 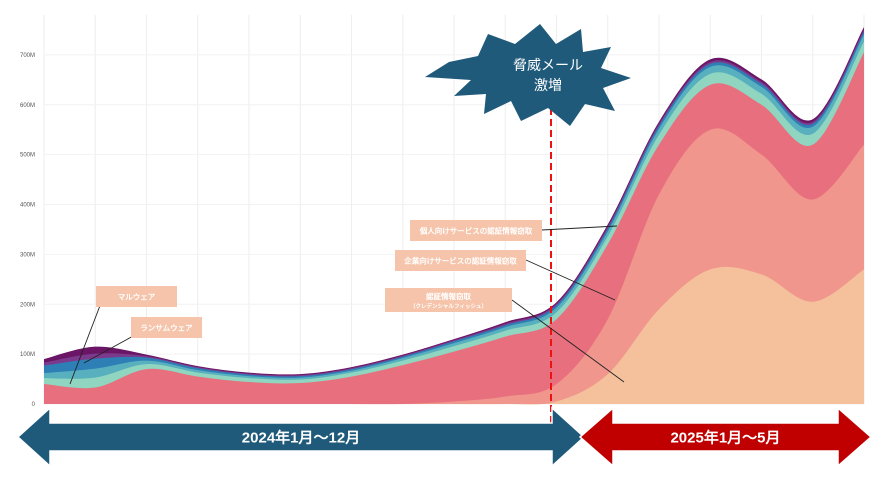 I want to click on callout-personal: 個人向けサービスの認証情報窃取, so click(x=476, y=230).